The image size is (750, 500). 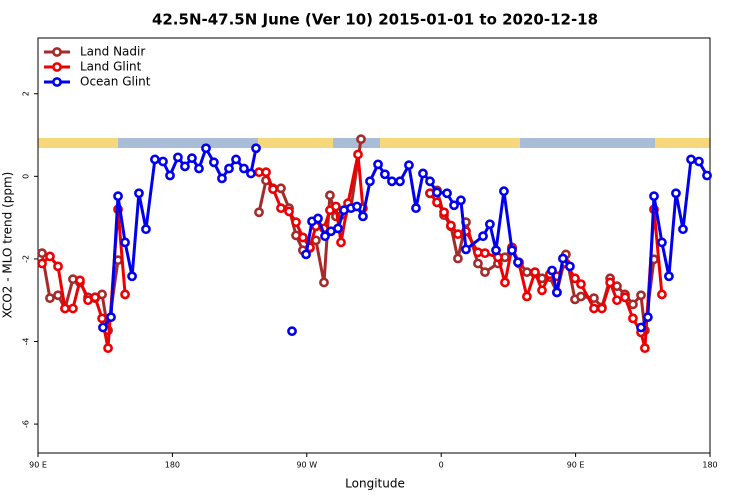 I want to click on x-tick-label: 90 E, so click(x=576, y=465).